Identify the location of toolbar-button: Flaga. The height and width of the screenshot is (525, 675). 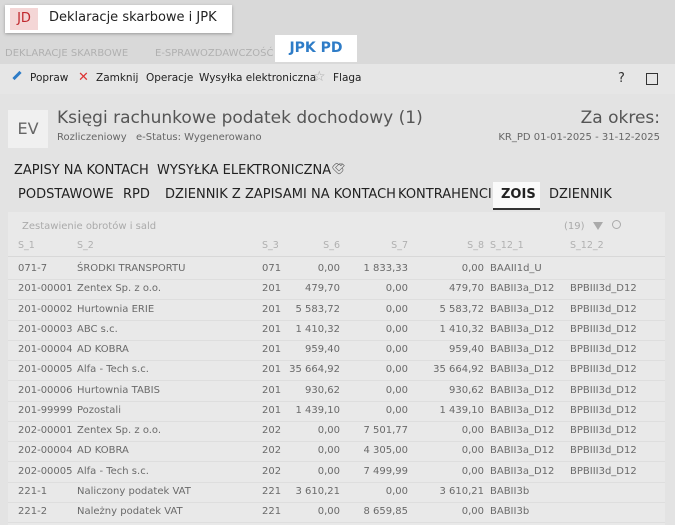
(347, 78).